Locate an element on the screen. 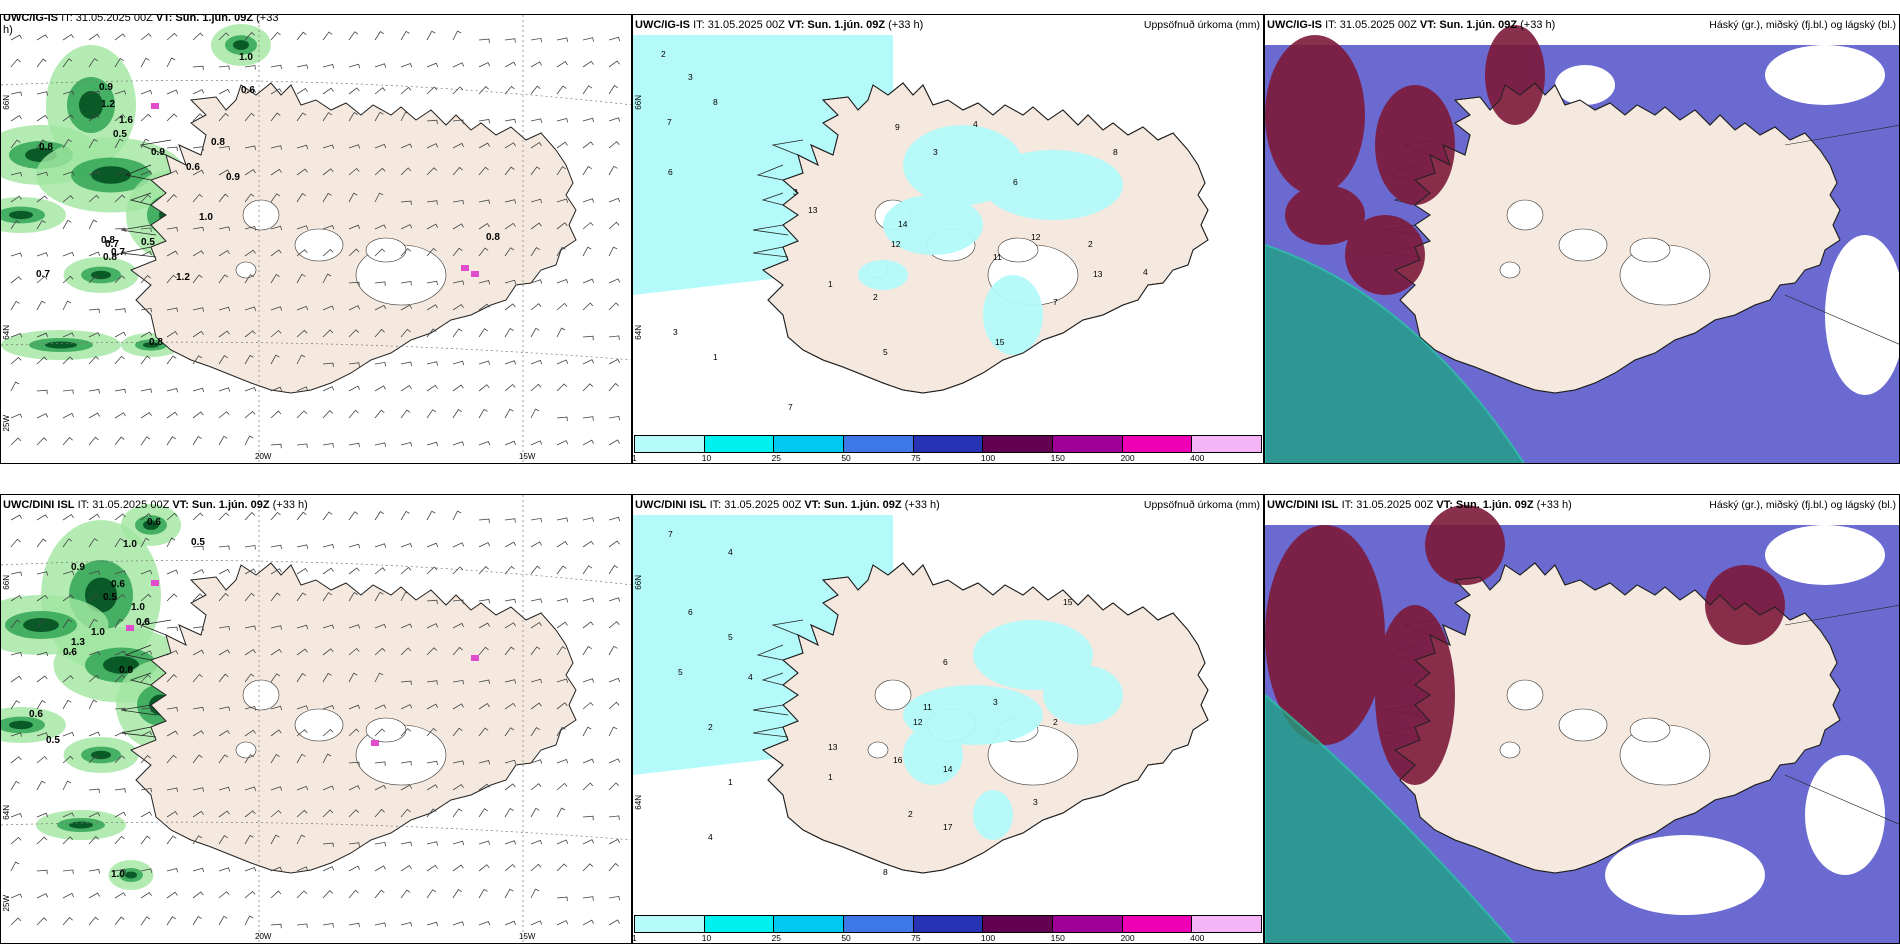  colorbar-labels: 1 10 25 50 75 100 150 200 400 is located at coordinates (947, 938).